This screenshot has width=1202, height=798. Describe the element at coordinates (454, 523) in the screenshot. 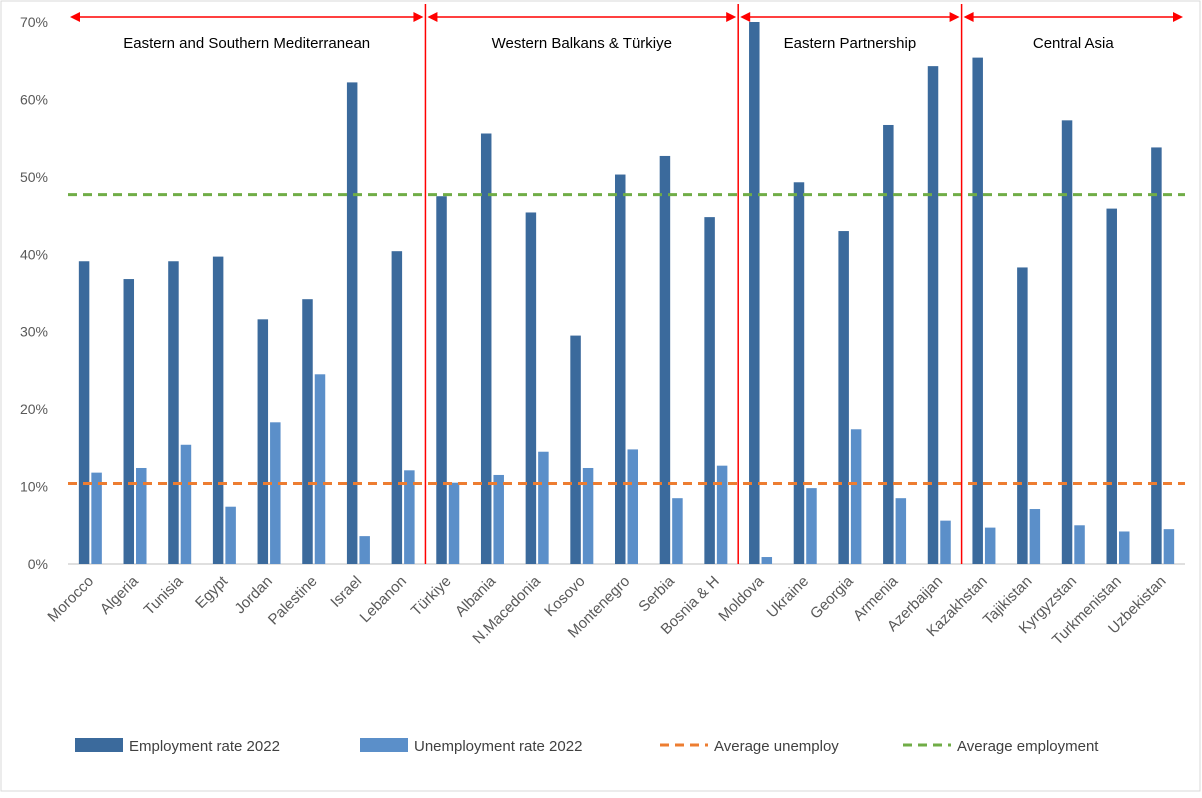

I see `unemployment-bar-t-rkiye` at that location.